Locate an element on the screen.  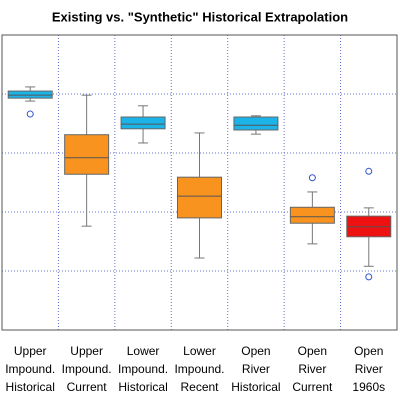
x-tick-label: 1960s is located at coordinates (368, 387).